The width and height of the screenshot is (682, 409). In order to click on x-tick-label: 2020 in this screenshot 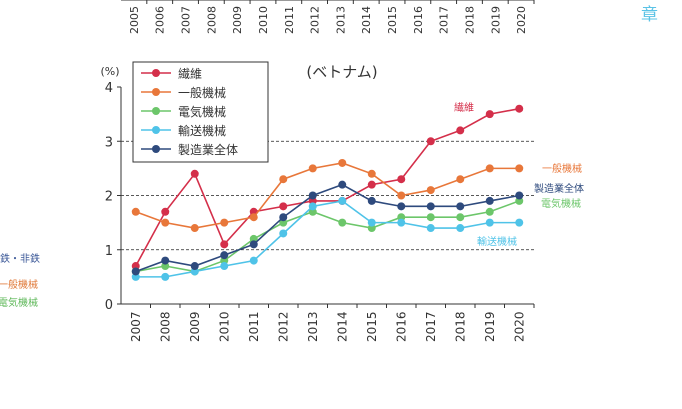, I will do `click(519, 326)`.